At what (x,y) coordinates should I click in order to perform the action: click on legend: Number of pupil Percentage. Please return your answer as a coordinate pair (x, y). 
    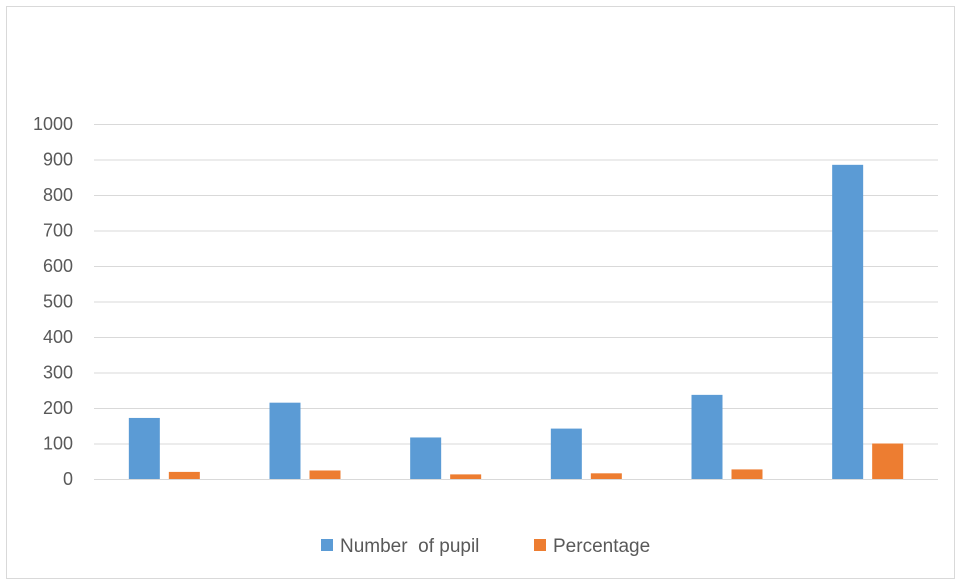
    Looking at the image, I should click on (485, 546).